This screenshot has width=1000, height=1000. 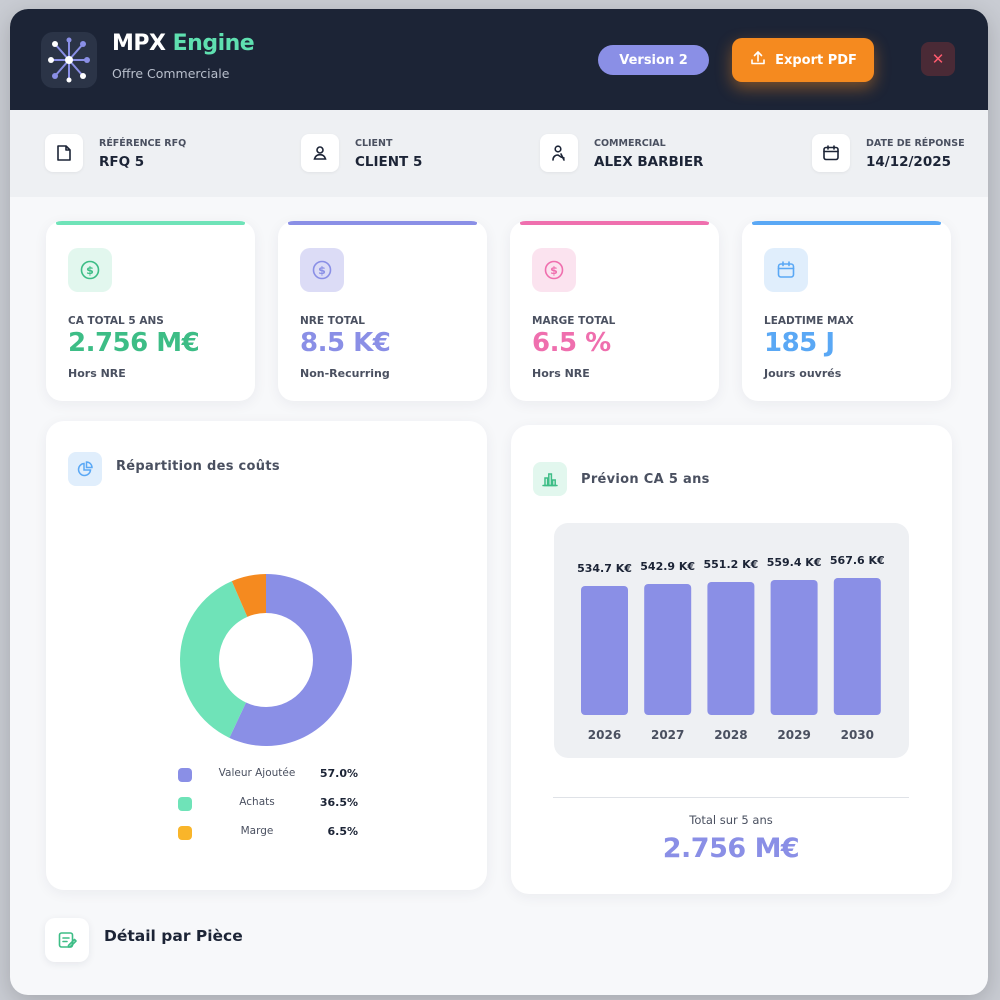 I want to click on cost-donut-chart, so click(x=266, y=660).